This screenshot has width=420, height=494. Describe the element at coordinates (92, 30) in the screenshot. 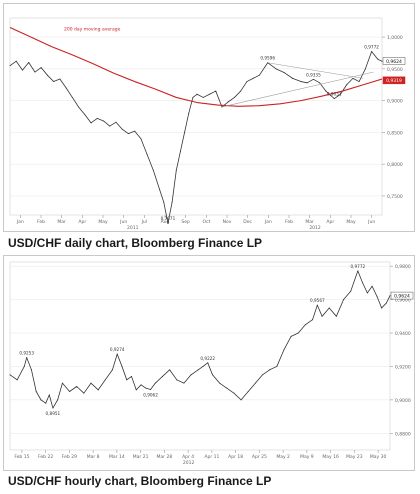

I see `moving-average-annotation: 200 day moving average` at that location.